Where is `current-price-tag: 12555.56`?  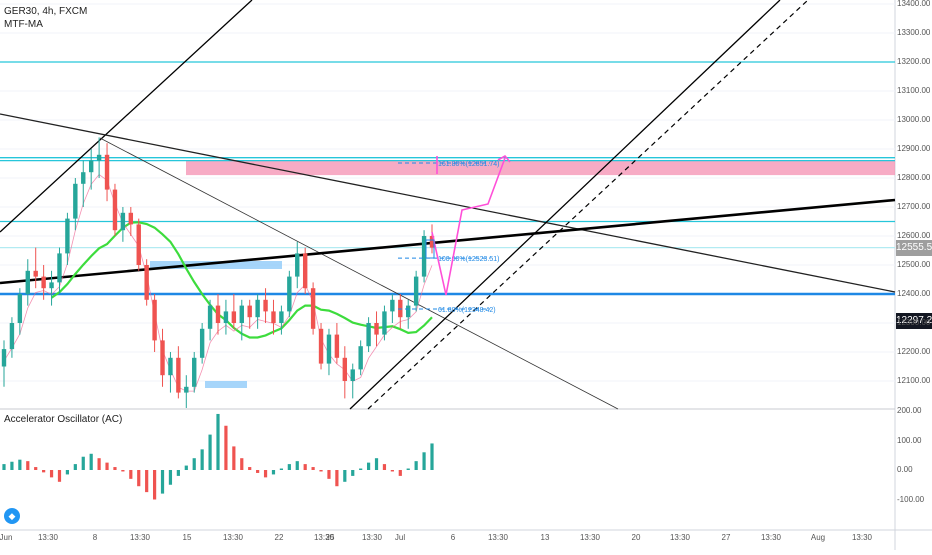
current-price-tag: 12555.56 is located at coordinates (914, 248).